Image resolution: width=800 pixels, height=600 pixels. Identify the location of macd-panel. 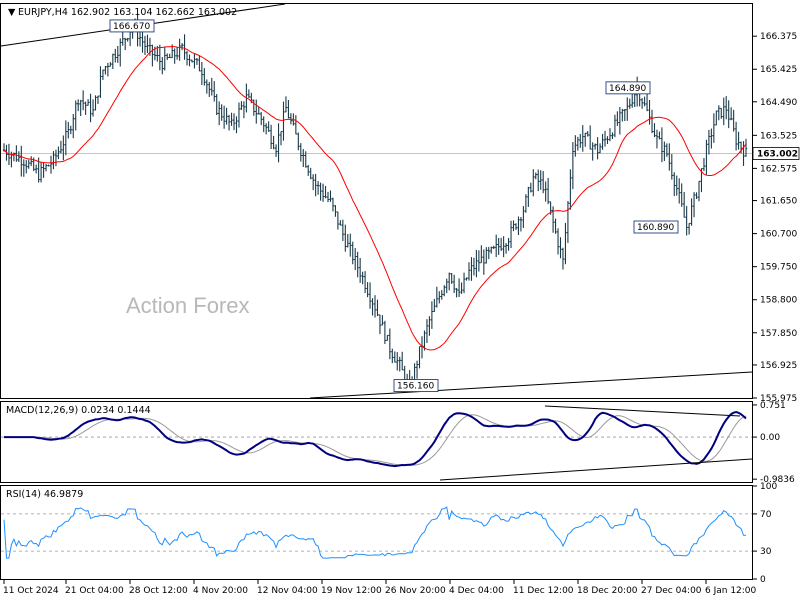
(376, 442).